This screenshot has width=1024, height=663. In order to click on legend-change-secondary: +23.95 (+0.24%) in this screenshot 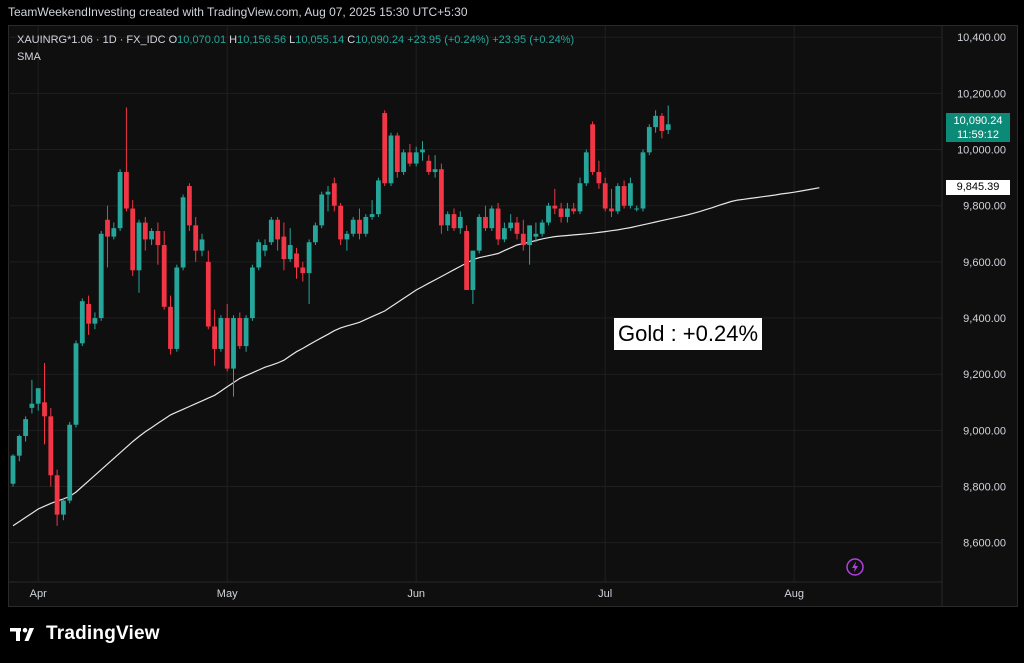, I will do `click(533, 40)`.